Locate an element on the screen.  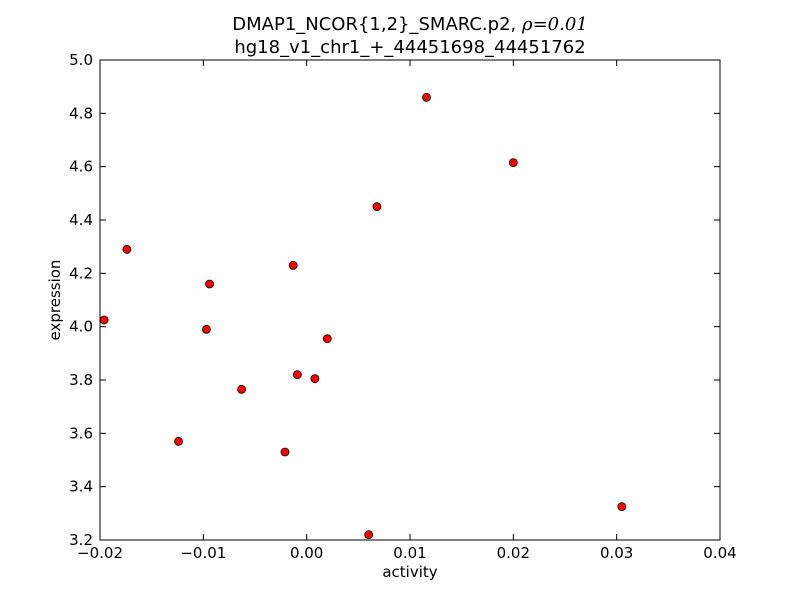
chart-title-rho-value: =0.01 is located at coordinates (560, 24).